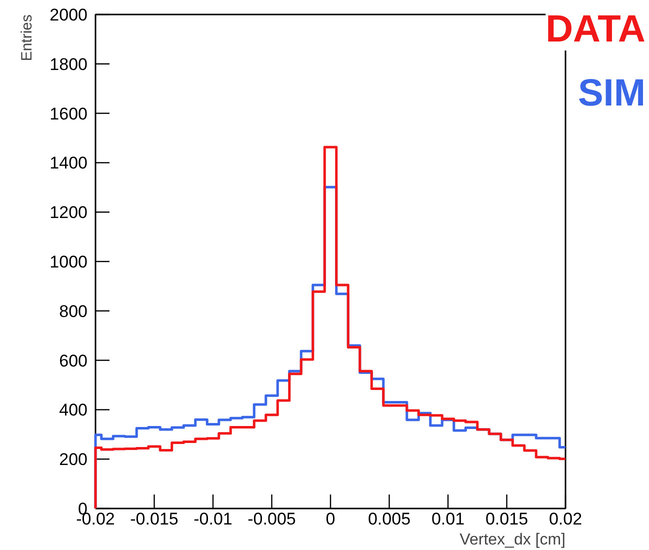  I want to click on y-tick-label: 1600, so click(69, 114).